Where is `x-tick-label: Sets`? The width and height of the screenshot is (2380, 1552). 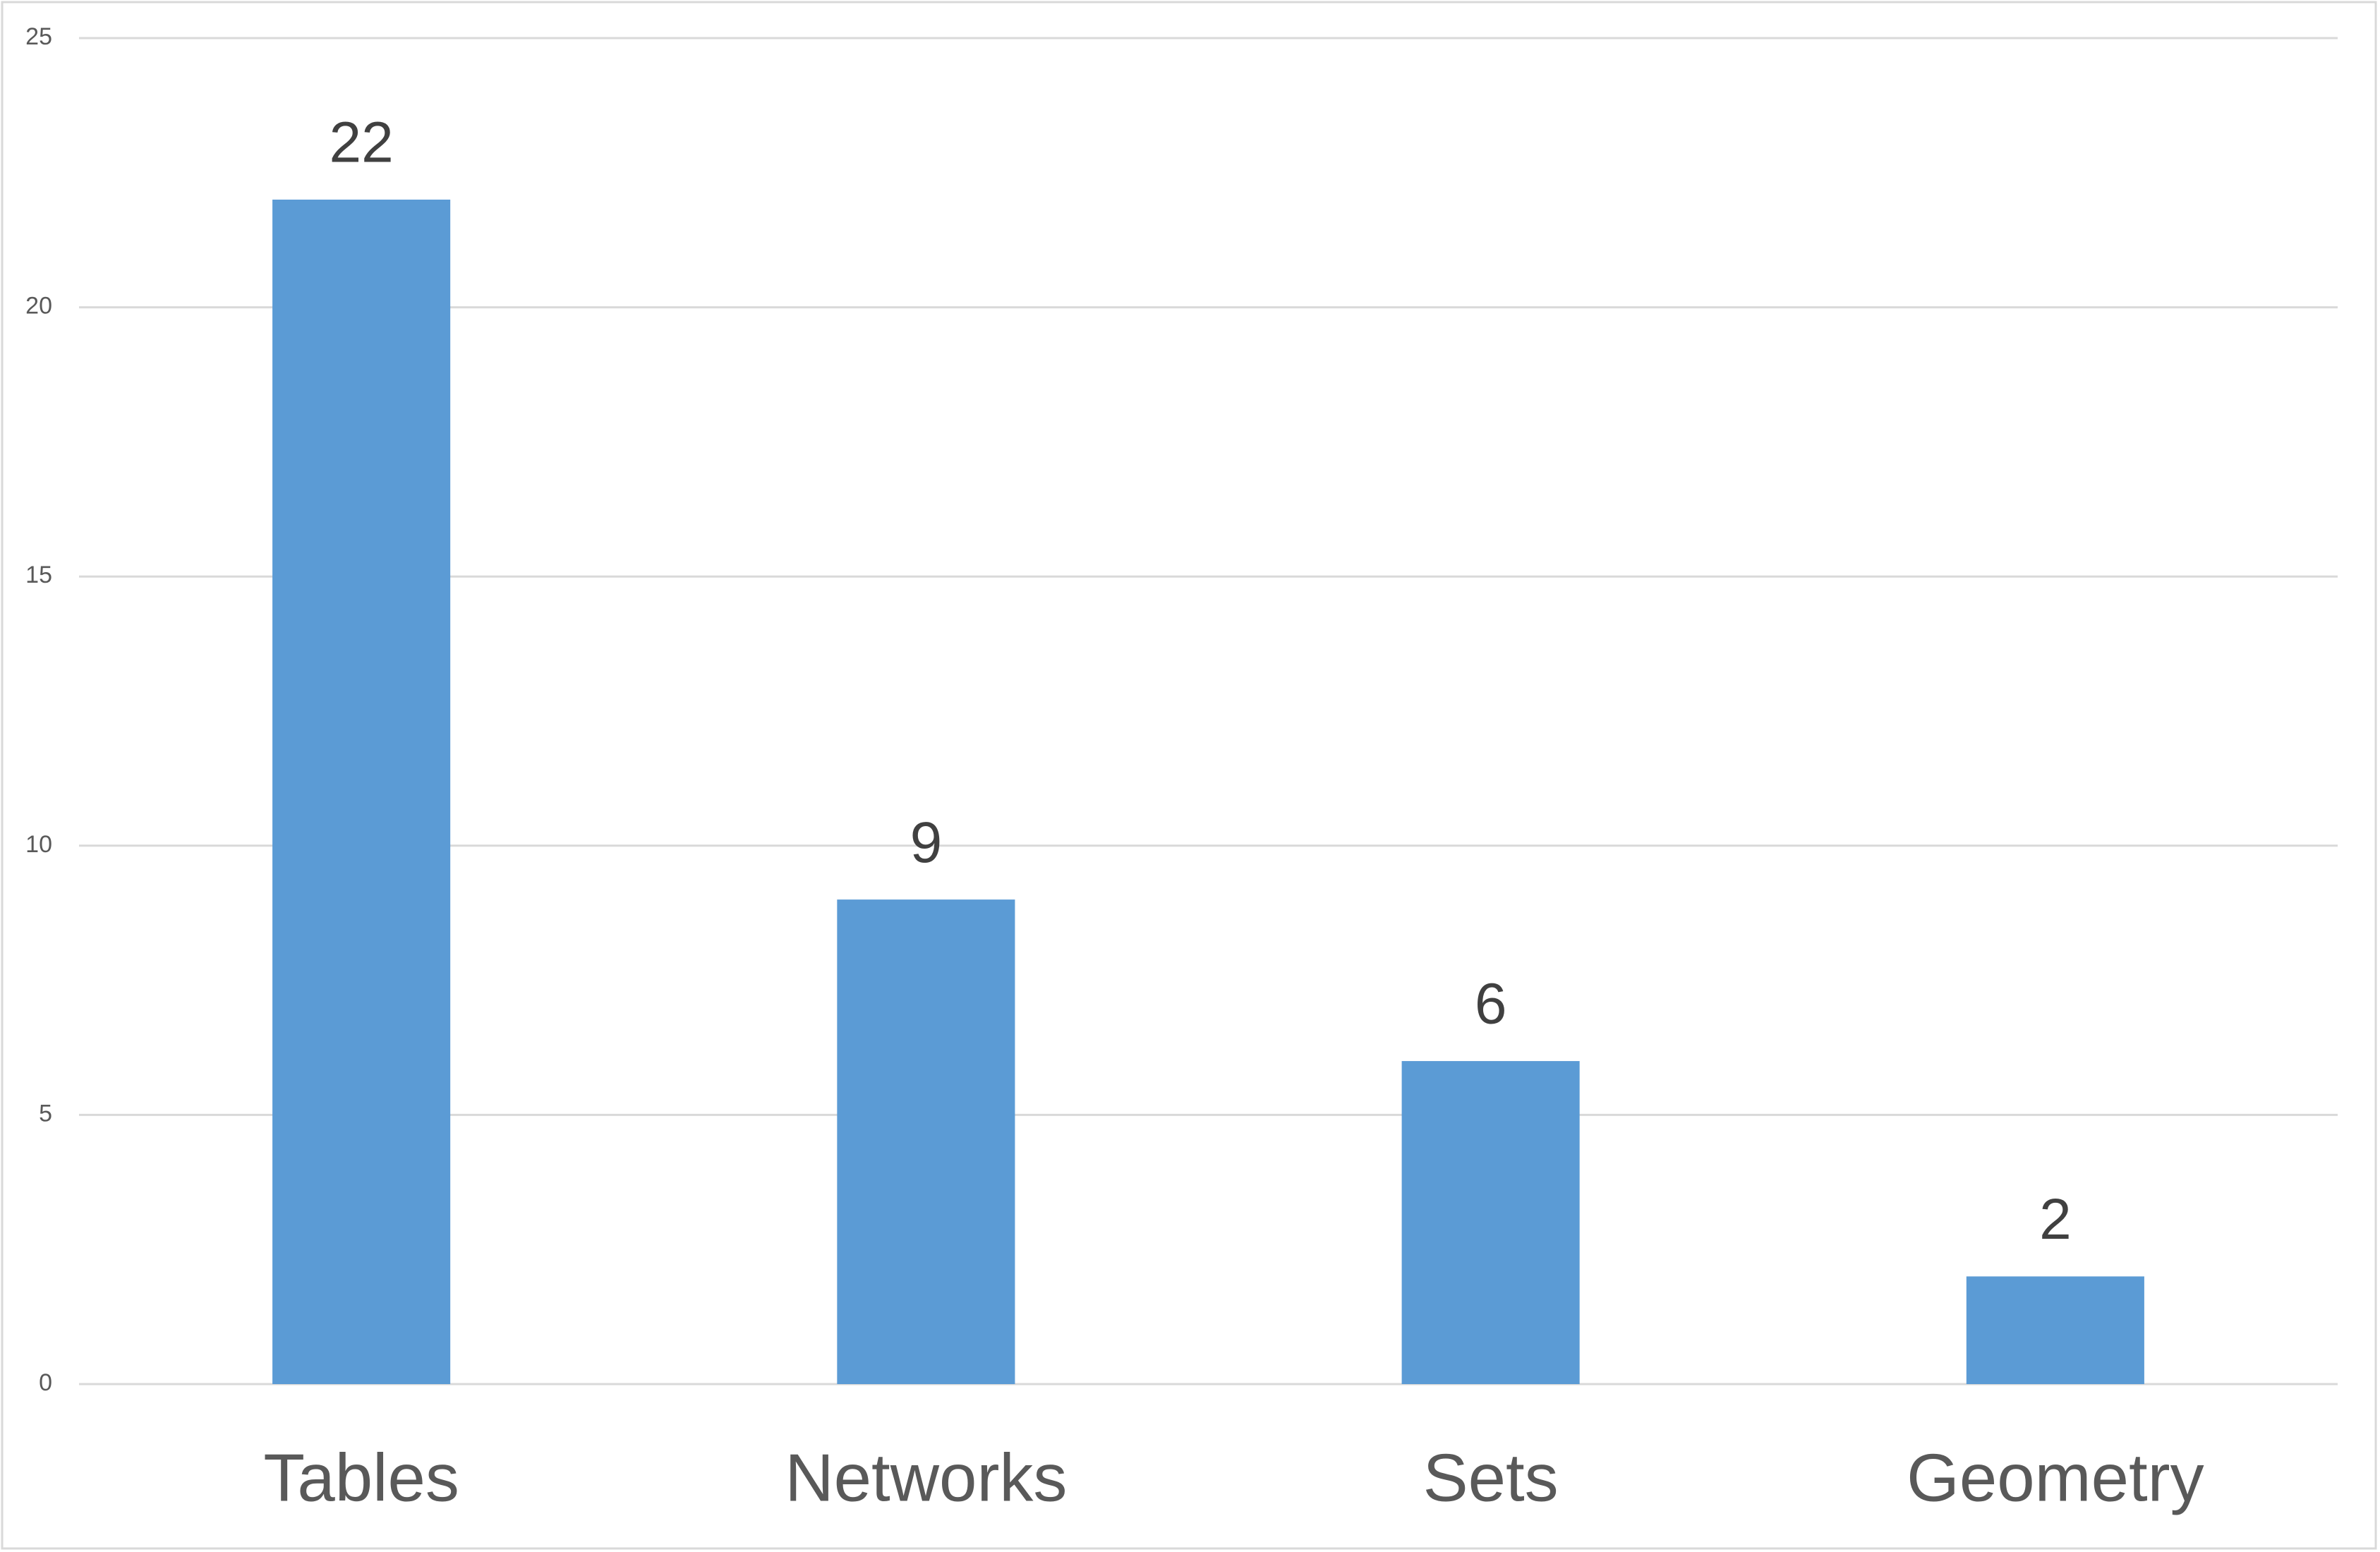
x-tick-label: Sets is located at coordinates (1491, 1478).